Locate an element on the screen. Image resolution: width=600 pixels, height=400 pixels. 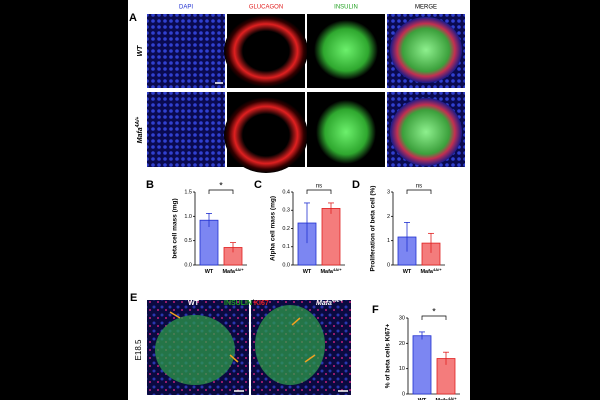
column-header: MERGE is located at coordinates (426, 8).